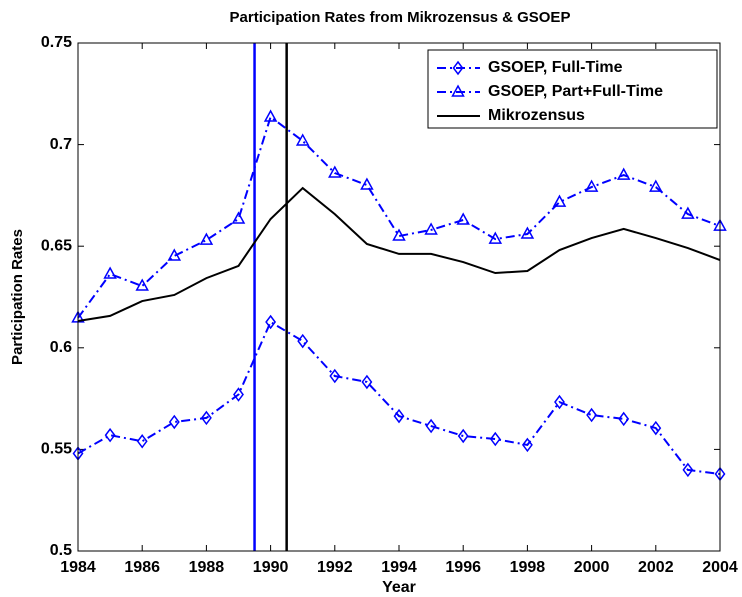 The height and width of the screenshot is (597, 742). I want to click on legend-label: GSOEP, Part+Full-Time, so click(575, 91).